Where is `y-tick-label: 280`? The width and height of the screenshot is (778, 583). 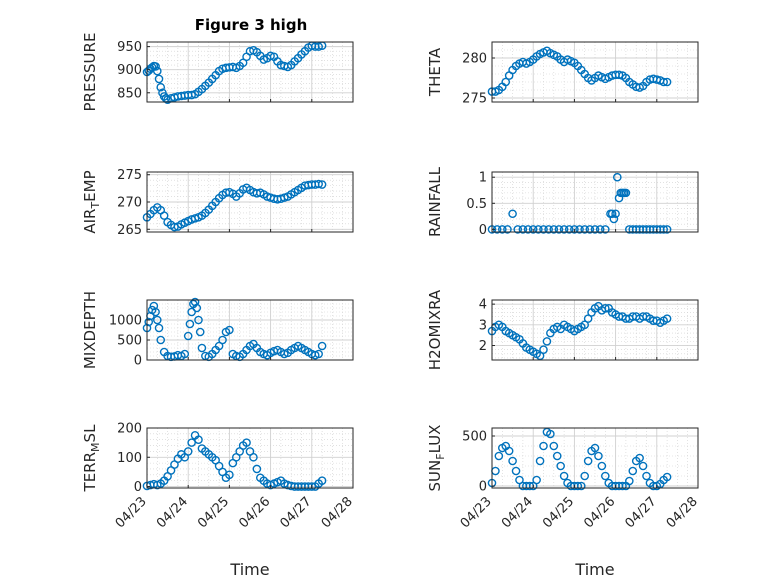 y-tick-label: 280 is located at coordinates (474, 59).